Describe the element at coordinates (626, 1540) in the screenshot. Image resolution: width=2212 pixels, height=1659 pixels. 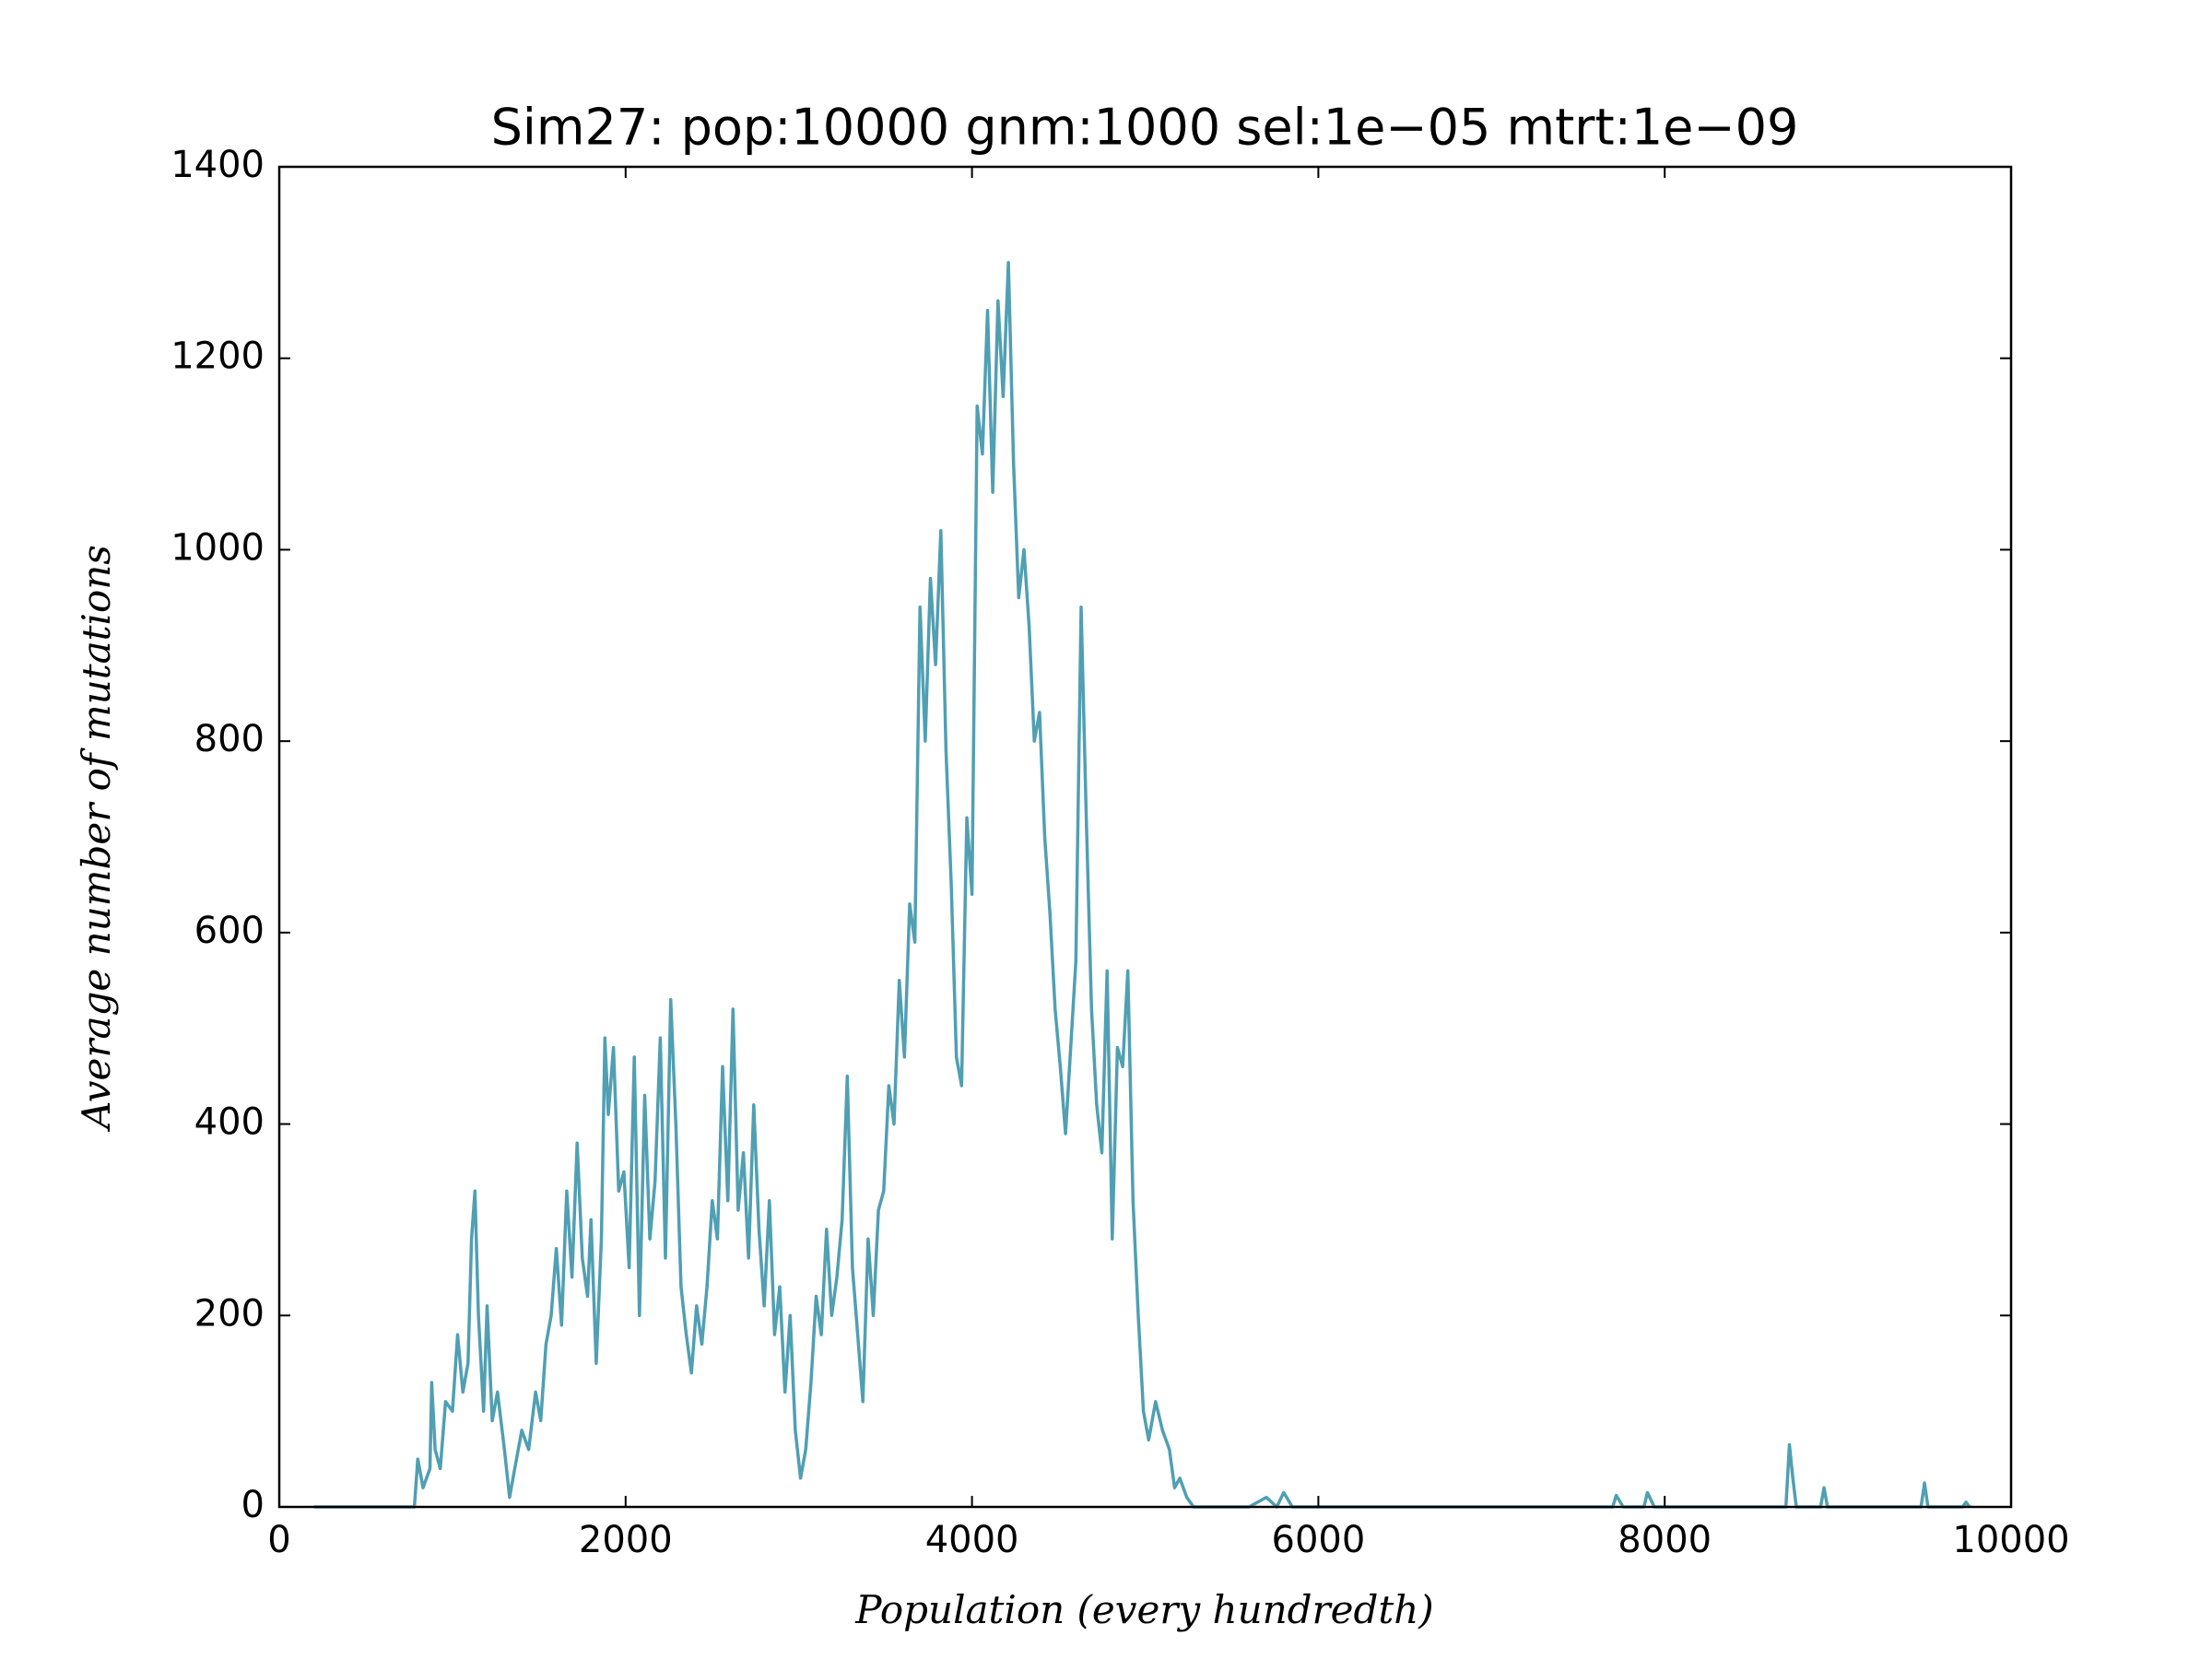
I see `x-tick-label: 2000` at that location.